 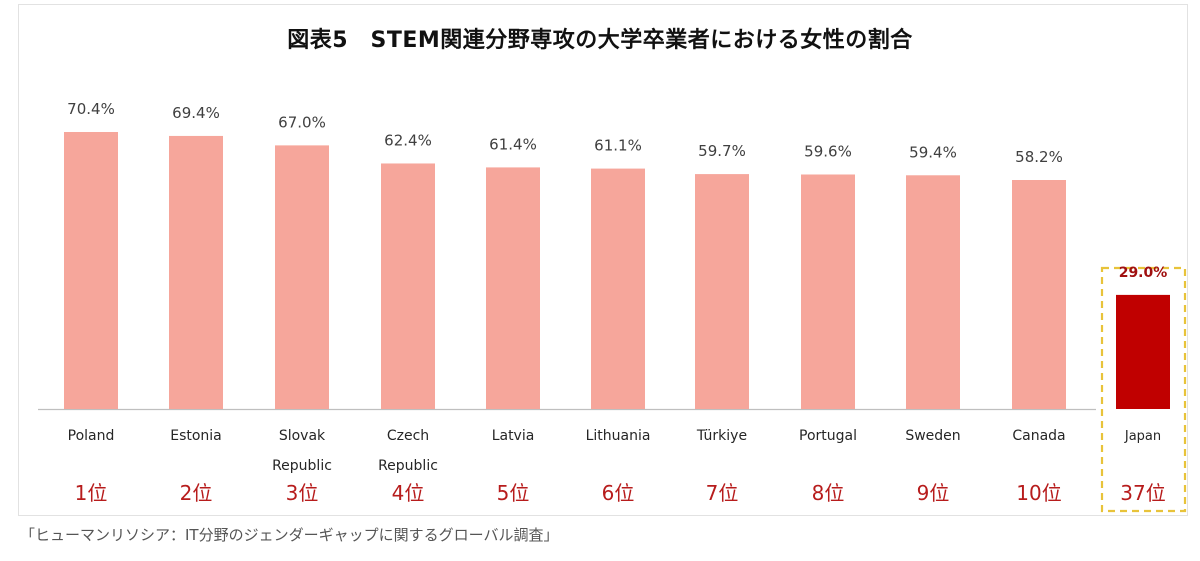 I want to click on rank-label: 10位, so click(x=1038, y=493).